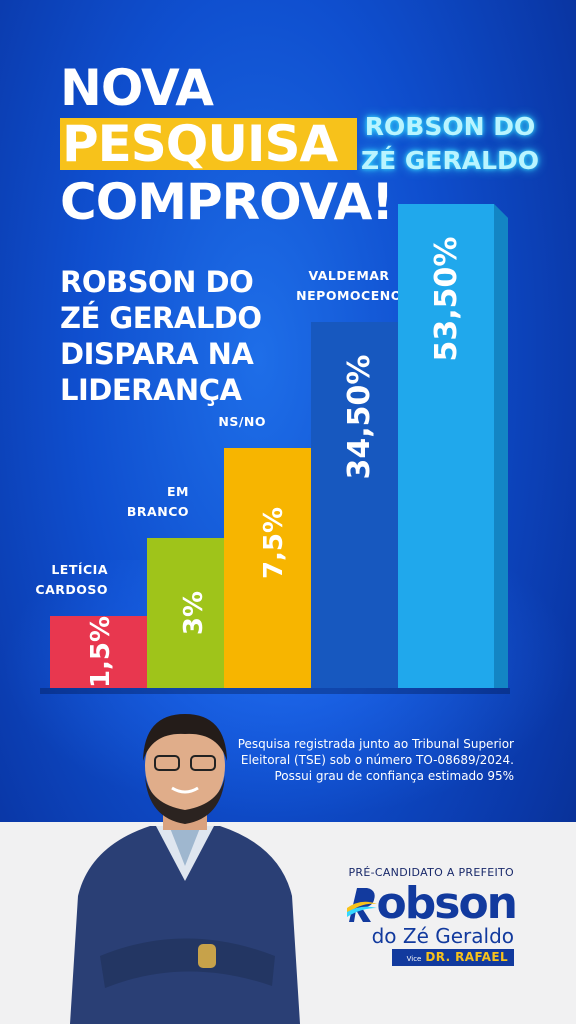 Image resolution: width=576 pixels, height=1024 pixels. Describe the element at coordinates (161, 318) in the screenshot. I see `subheadline-line-2: ZÉ GERALDO` at that location.